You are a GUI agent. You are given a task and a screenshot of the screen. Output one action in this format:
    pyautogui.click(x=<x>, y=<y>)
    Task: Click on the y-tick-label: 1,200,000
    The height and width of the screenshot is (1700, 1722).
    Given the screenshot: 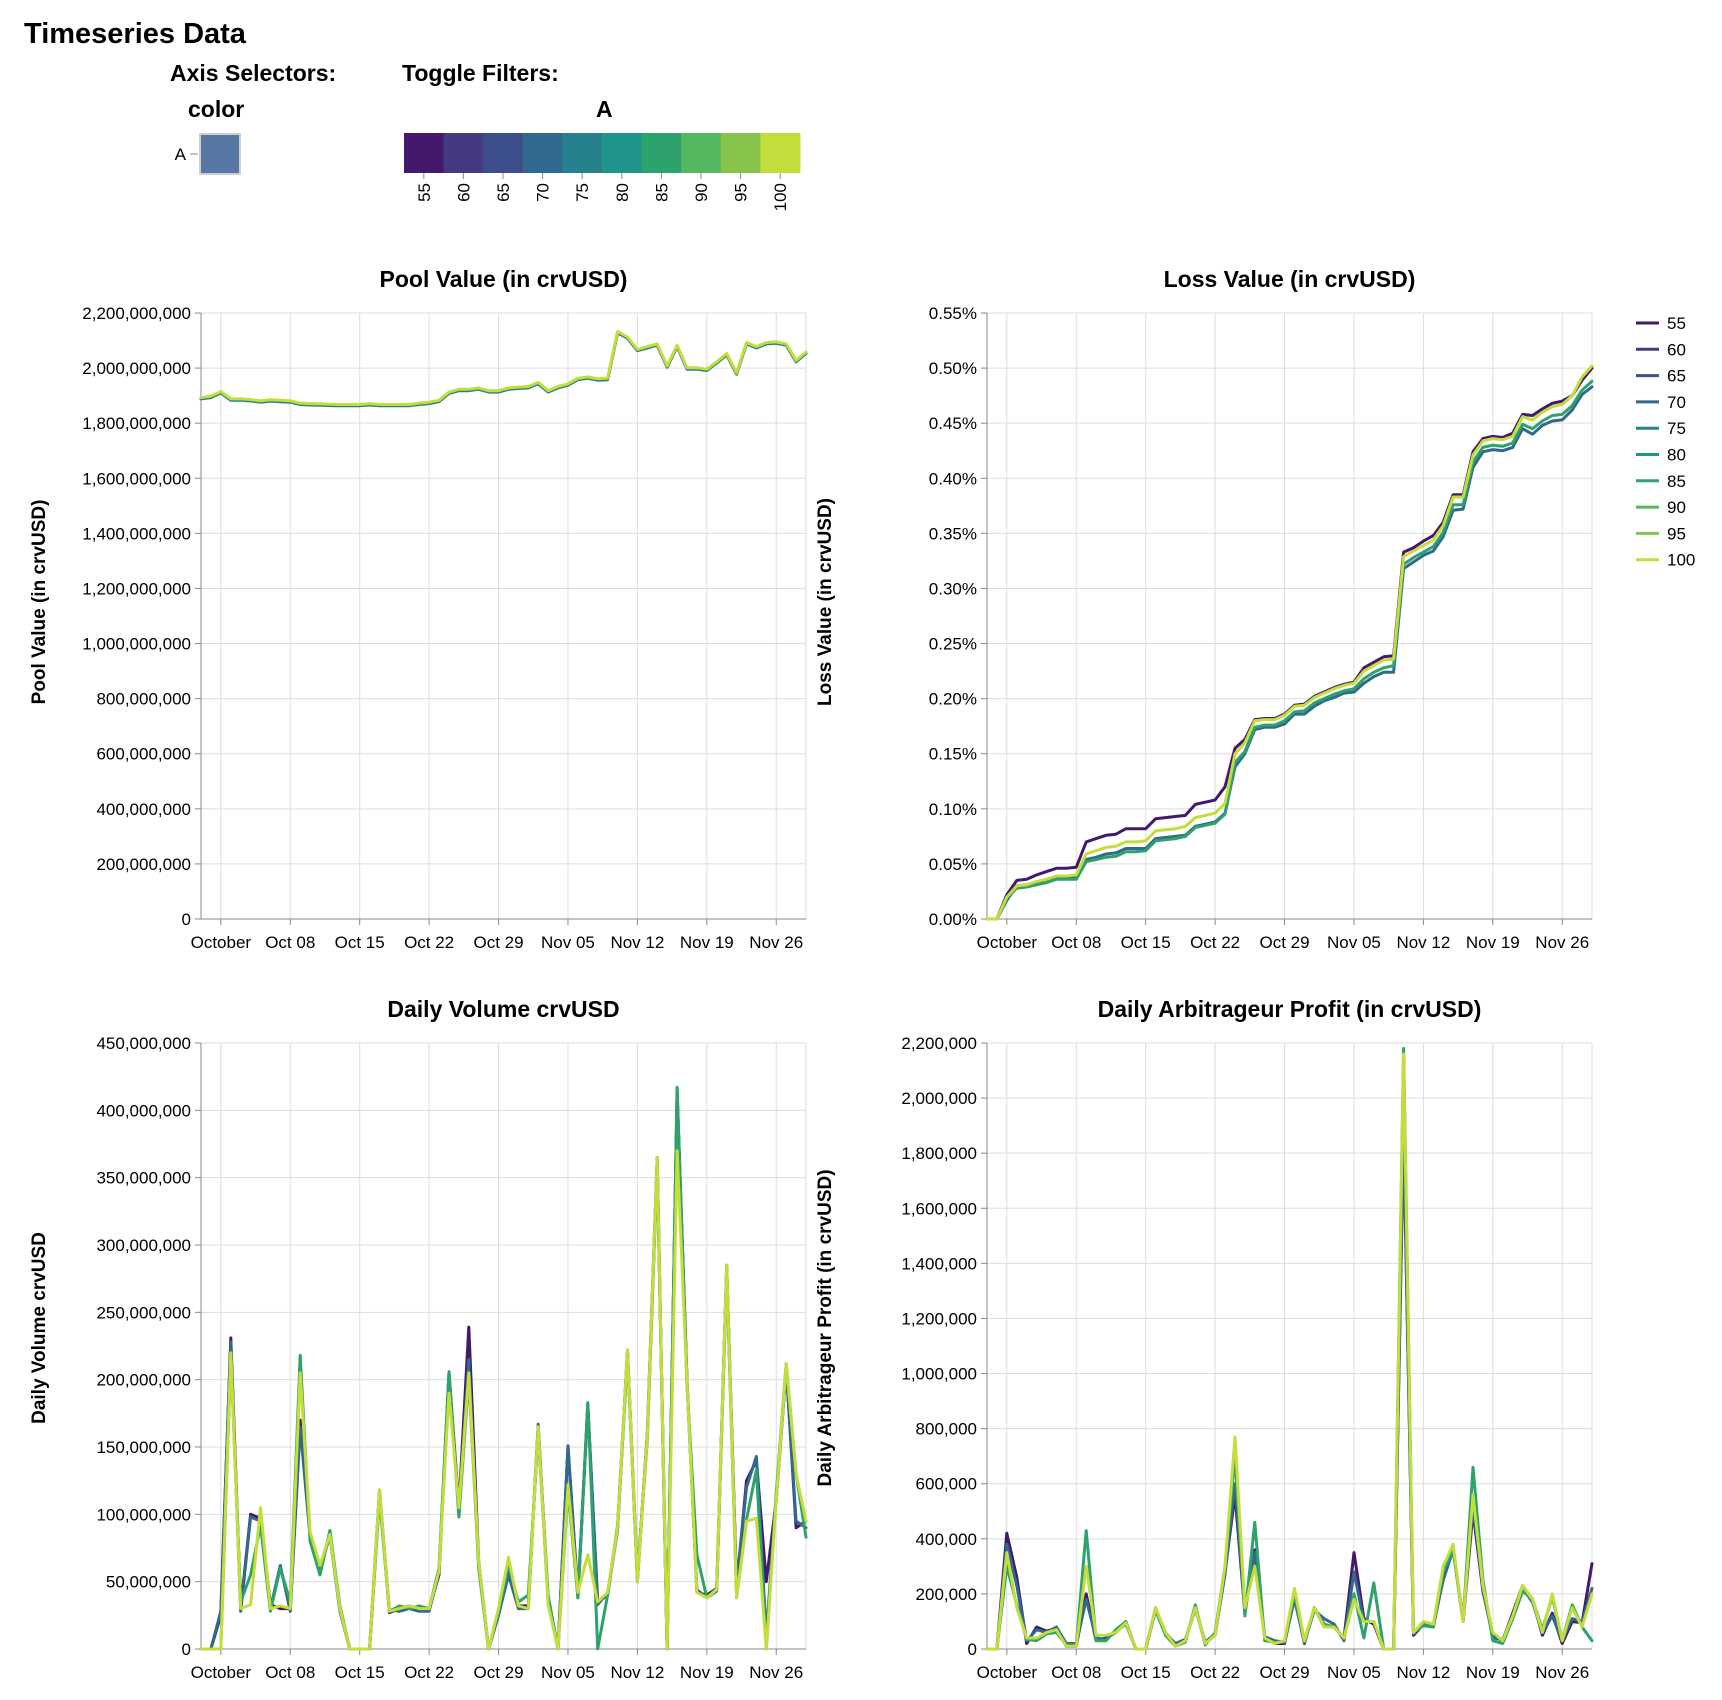 What is the action you would take?
    pyautogui.click(x=939, y=1318)
    